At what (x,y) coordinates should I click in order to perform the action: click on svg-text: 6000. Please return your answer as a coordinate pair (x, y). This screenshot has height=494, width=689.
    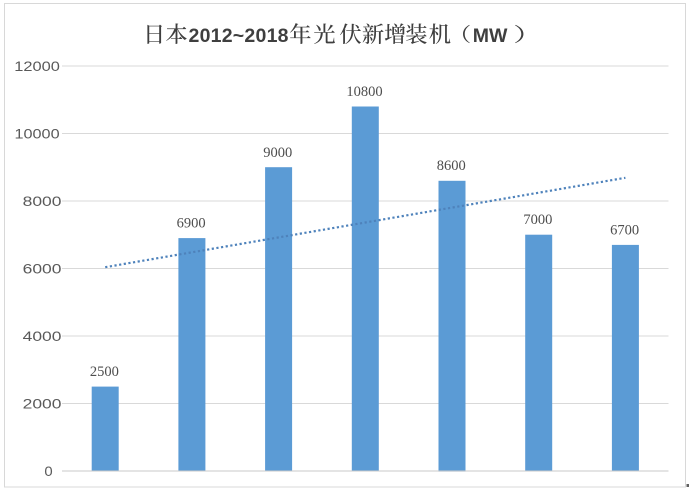
    Looking at the image, I should click on (42, 269).